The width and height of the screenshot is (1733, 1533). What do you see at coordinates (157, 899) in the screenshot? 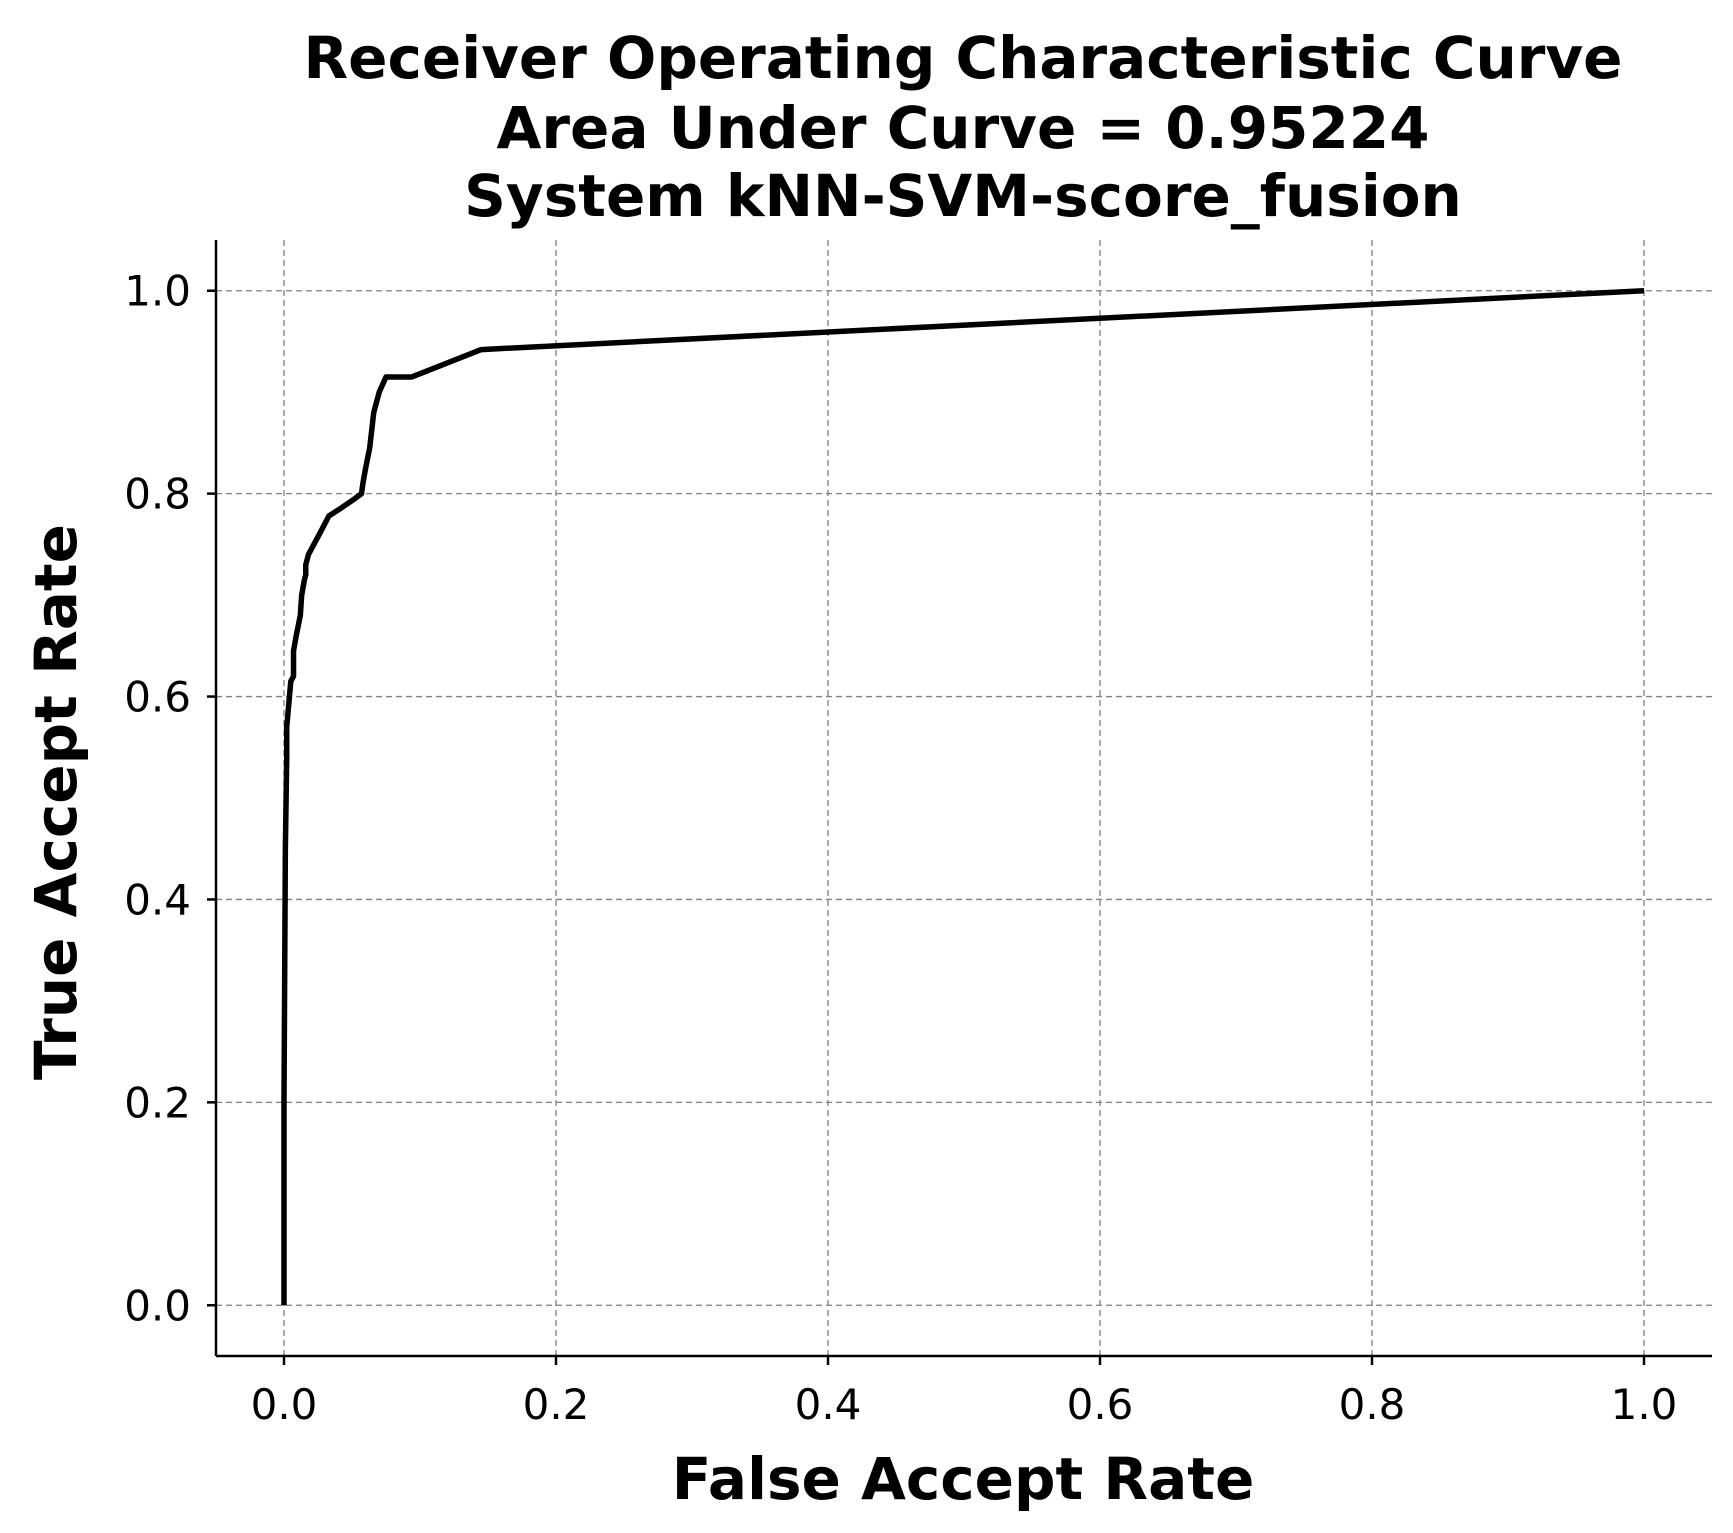
I see `y-tick-label-2: 0.4` at bounding box center [157, 899].